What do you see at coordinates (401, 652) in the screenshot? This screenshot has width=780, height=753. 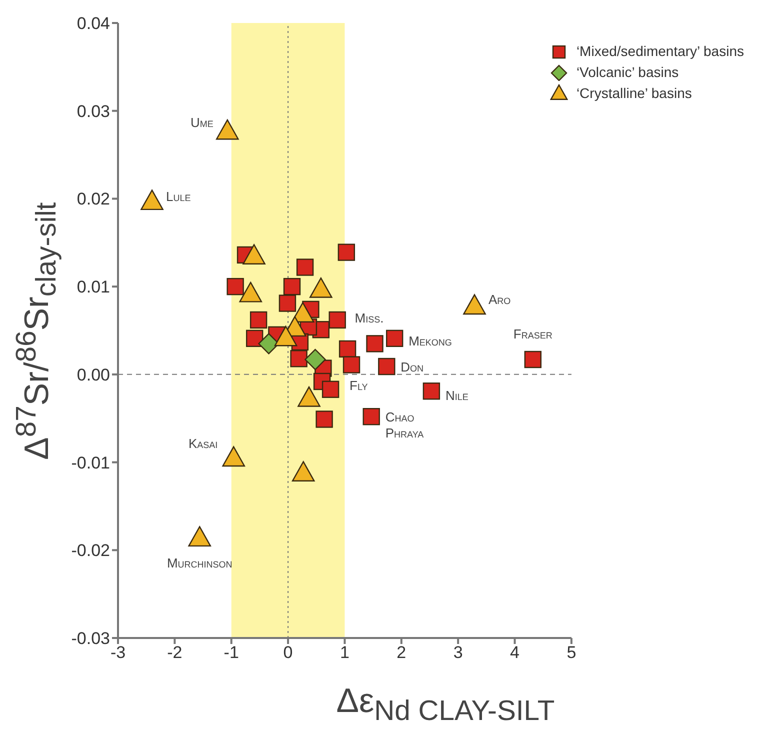 I see `x-tick-label: 2` at bounding box center [401, 652].